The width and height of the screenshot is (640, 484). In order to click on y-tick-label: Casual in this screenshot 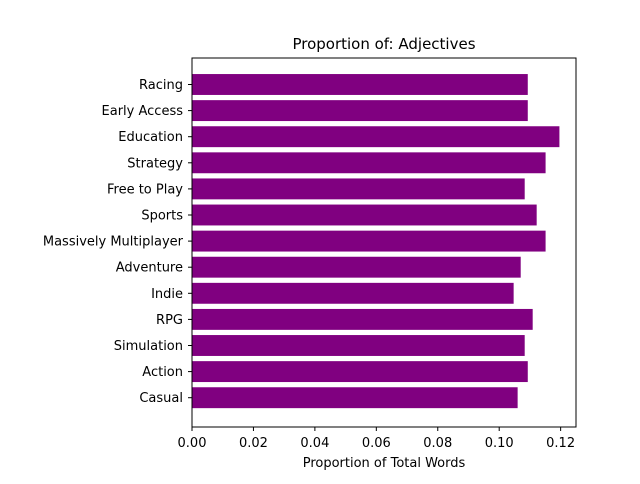, I will do `click(161, 398)`.